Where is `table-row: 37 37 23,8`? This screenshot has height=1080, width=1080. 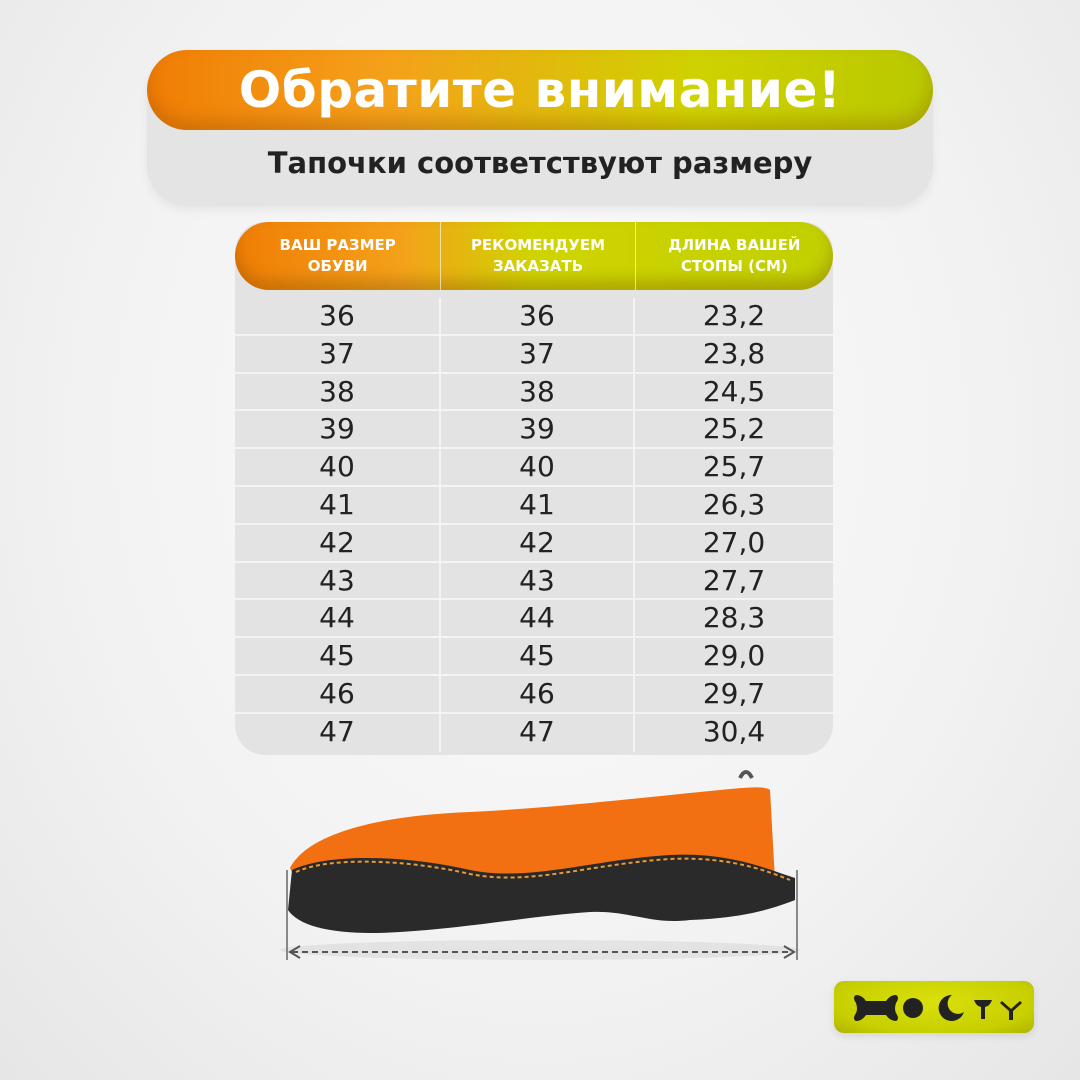 table-row: 37 37 23,8 is located at coordinates (534, 354).